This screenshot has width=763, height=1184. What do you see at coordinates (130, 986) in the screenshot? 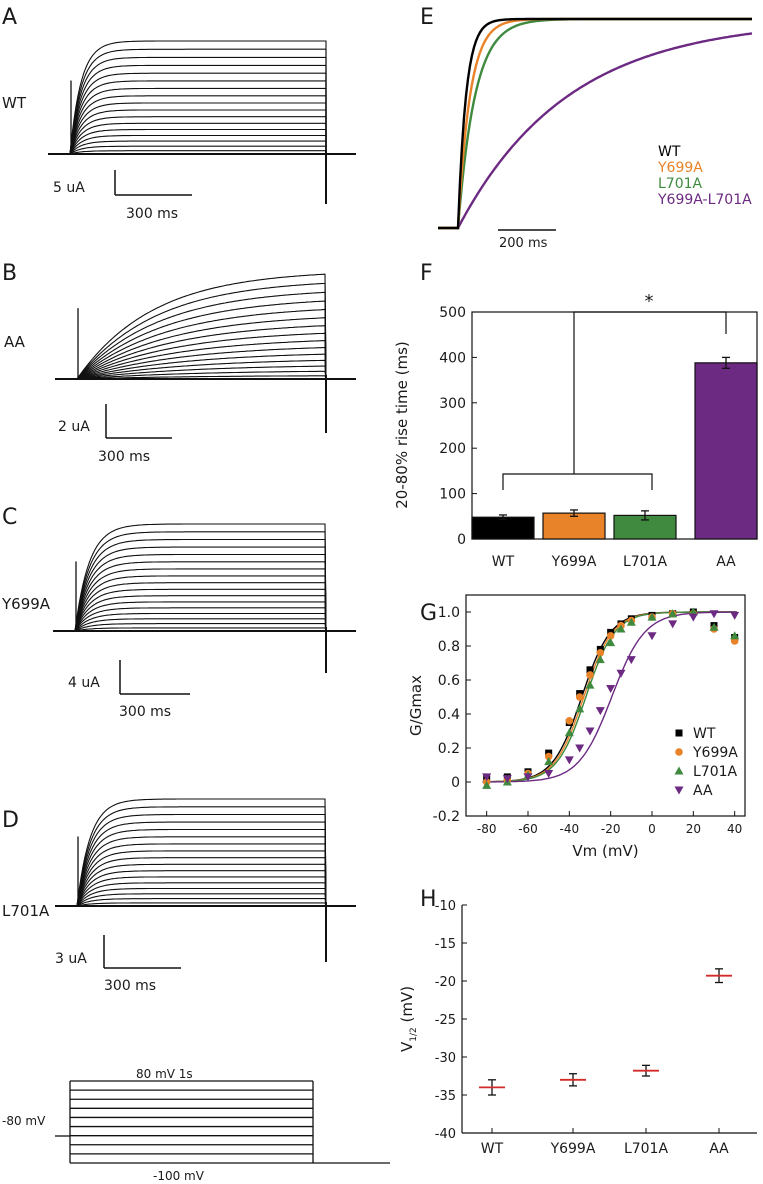
I see `panel-d-scale-x: 300 ms` at bounding box center [130, 986].